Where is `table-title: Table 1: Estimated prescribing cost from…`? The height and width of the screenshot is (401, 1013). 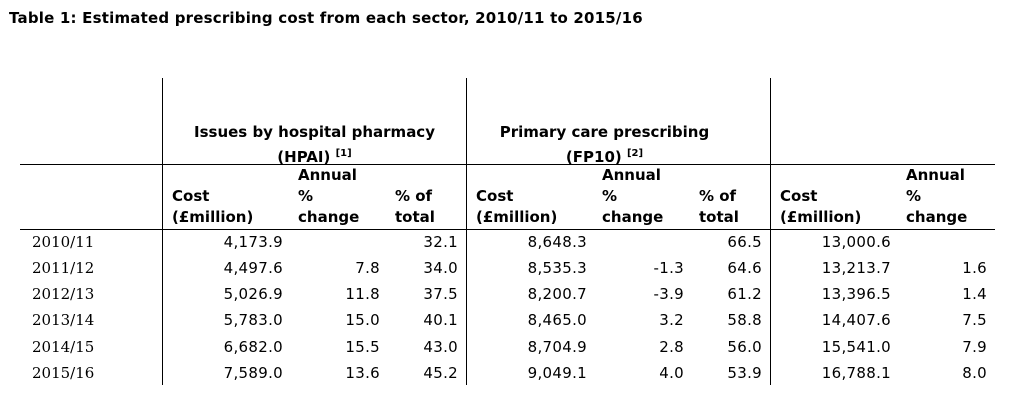 table-title: Table 1: Estimated prescribing cost from… is located at coordinates (326, 18).